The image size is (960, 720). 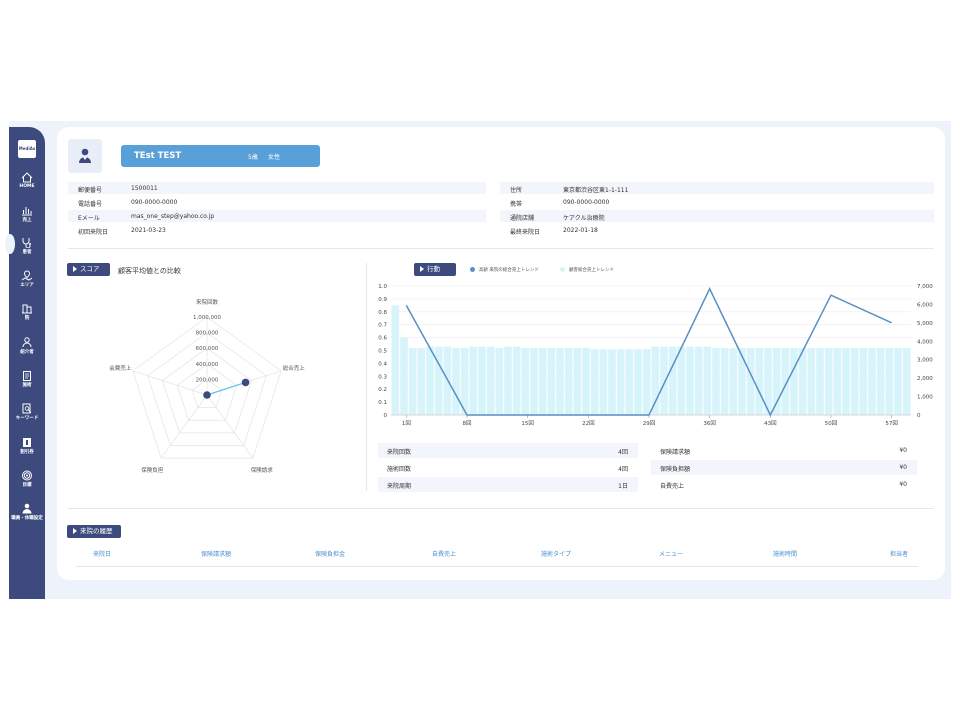 What do you see at coordinates (382, 390) in the screenshot?
I see `y-left-tick-label: 0.2` at bounding box center [382, 390].